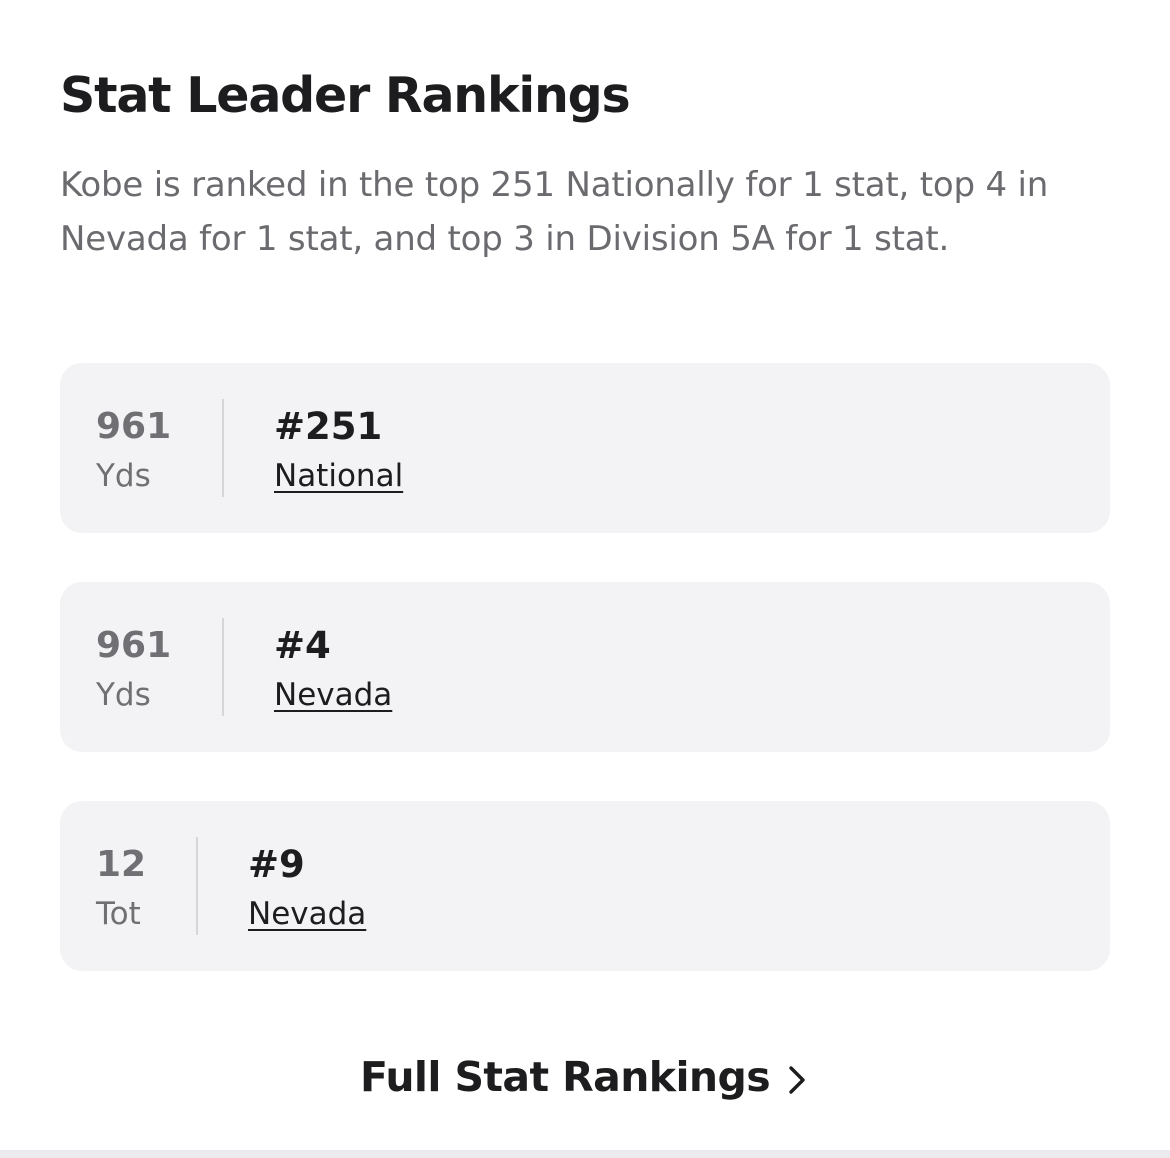 This screenshot has height=1158, width=1170. What do you see at coordinates (797, 1080) in the screenshot?
I see `chevron-right-icon` at bounding box center [797, 1080].